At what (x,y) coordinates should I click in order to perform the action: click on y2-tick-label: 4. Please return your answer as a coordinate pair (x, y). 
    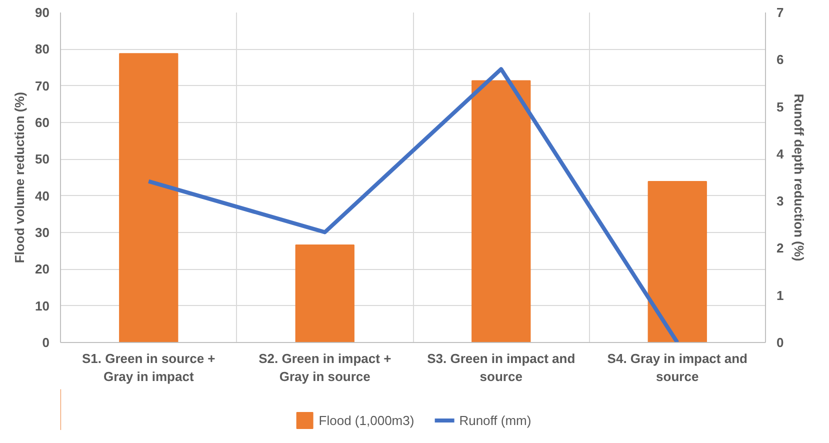
    Looking at the image, I should click on (780, 154).